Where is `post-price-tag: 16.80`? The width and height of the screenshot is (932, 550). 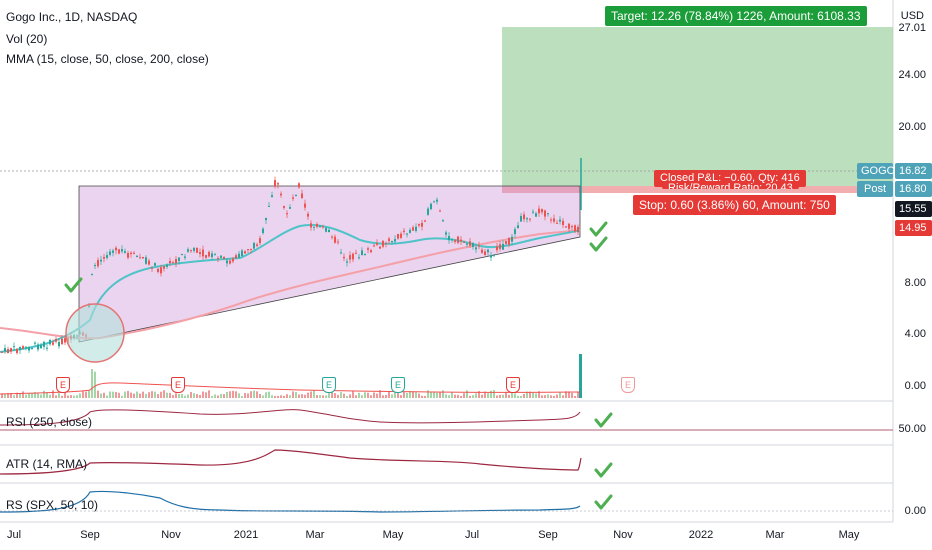
post-price-tag: 16.80 is located at coordinates (913, 189).